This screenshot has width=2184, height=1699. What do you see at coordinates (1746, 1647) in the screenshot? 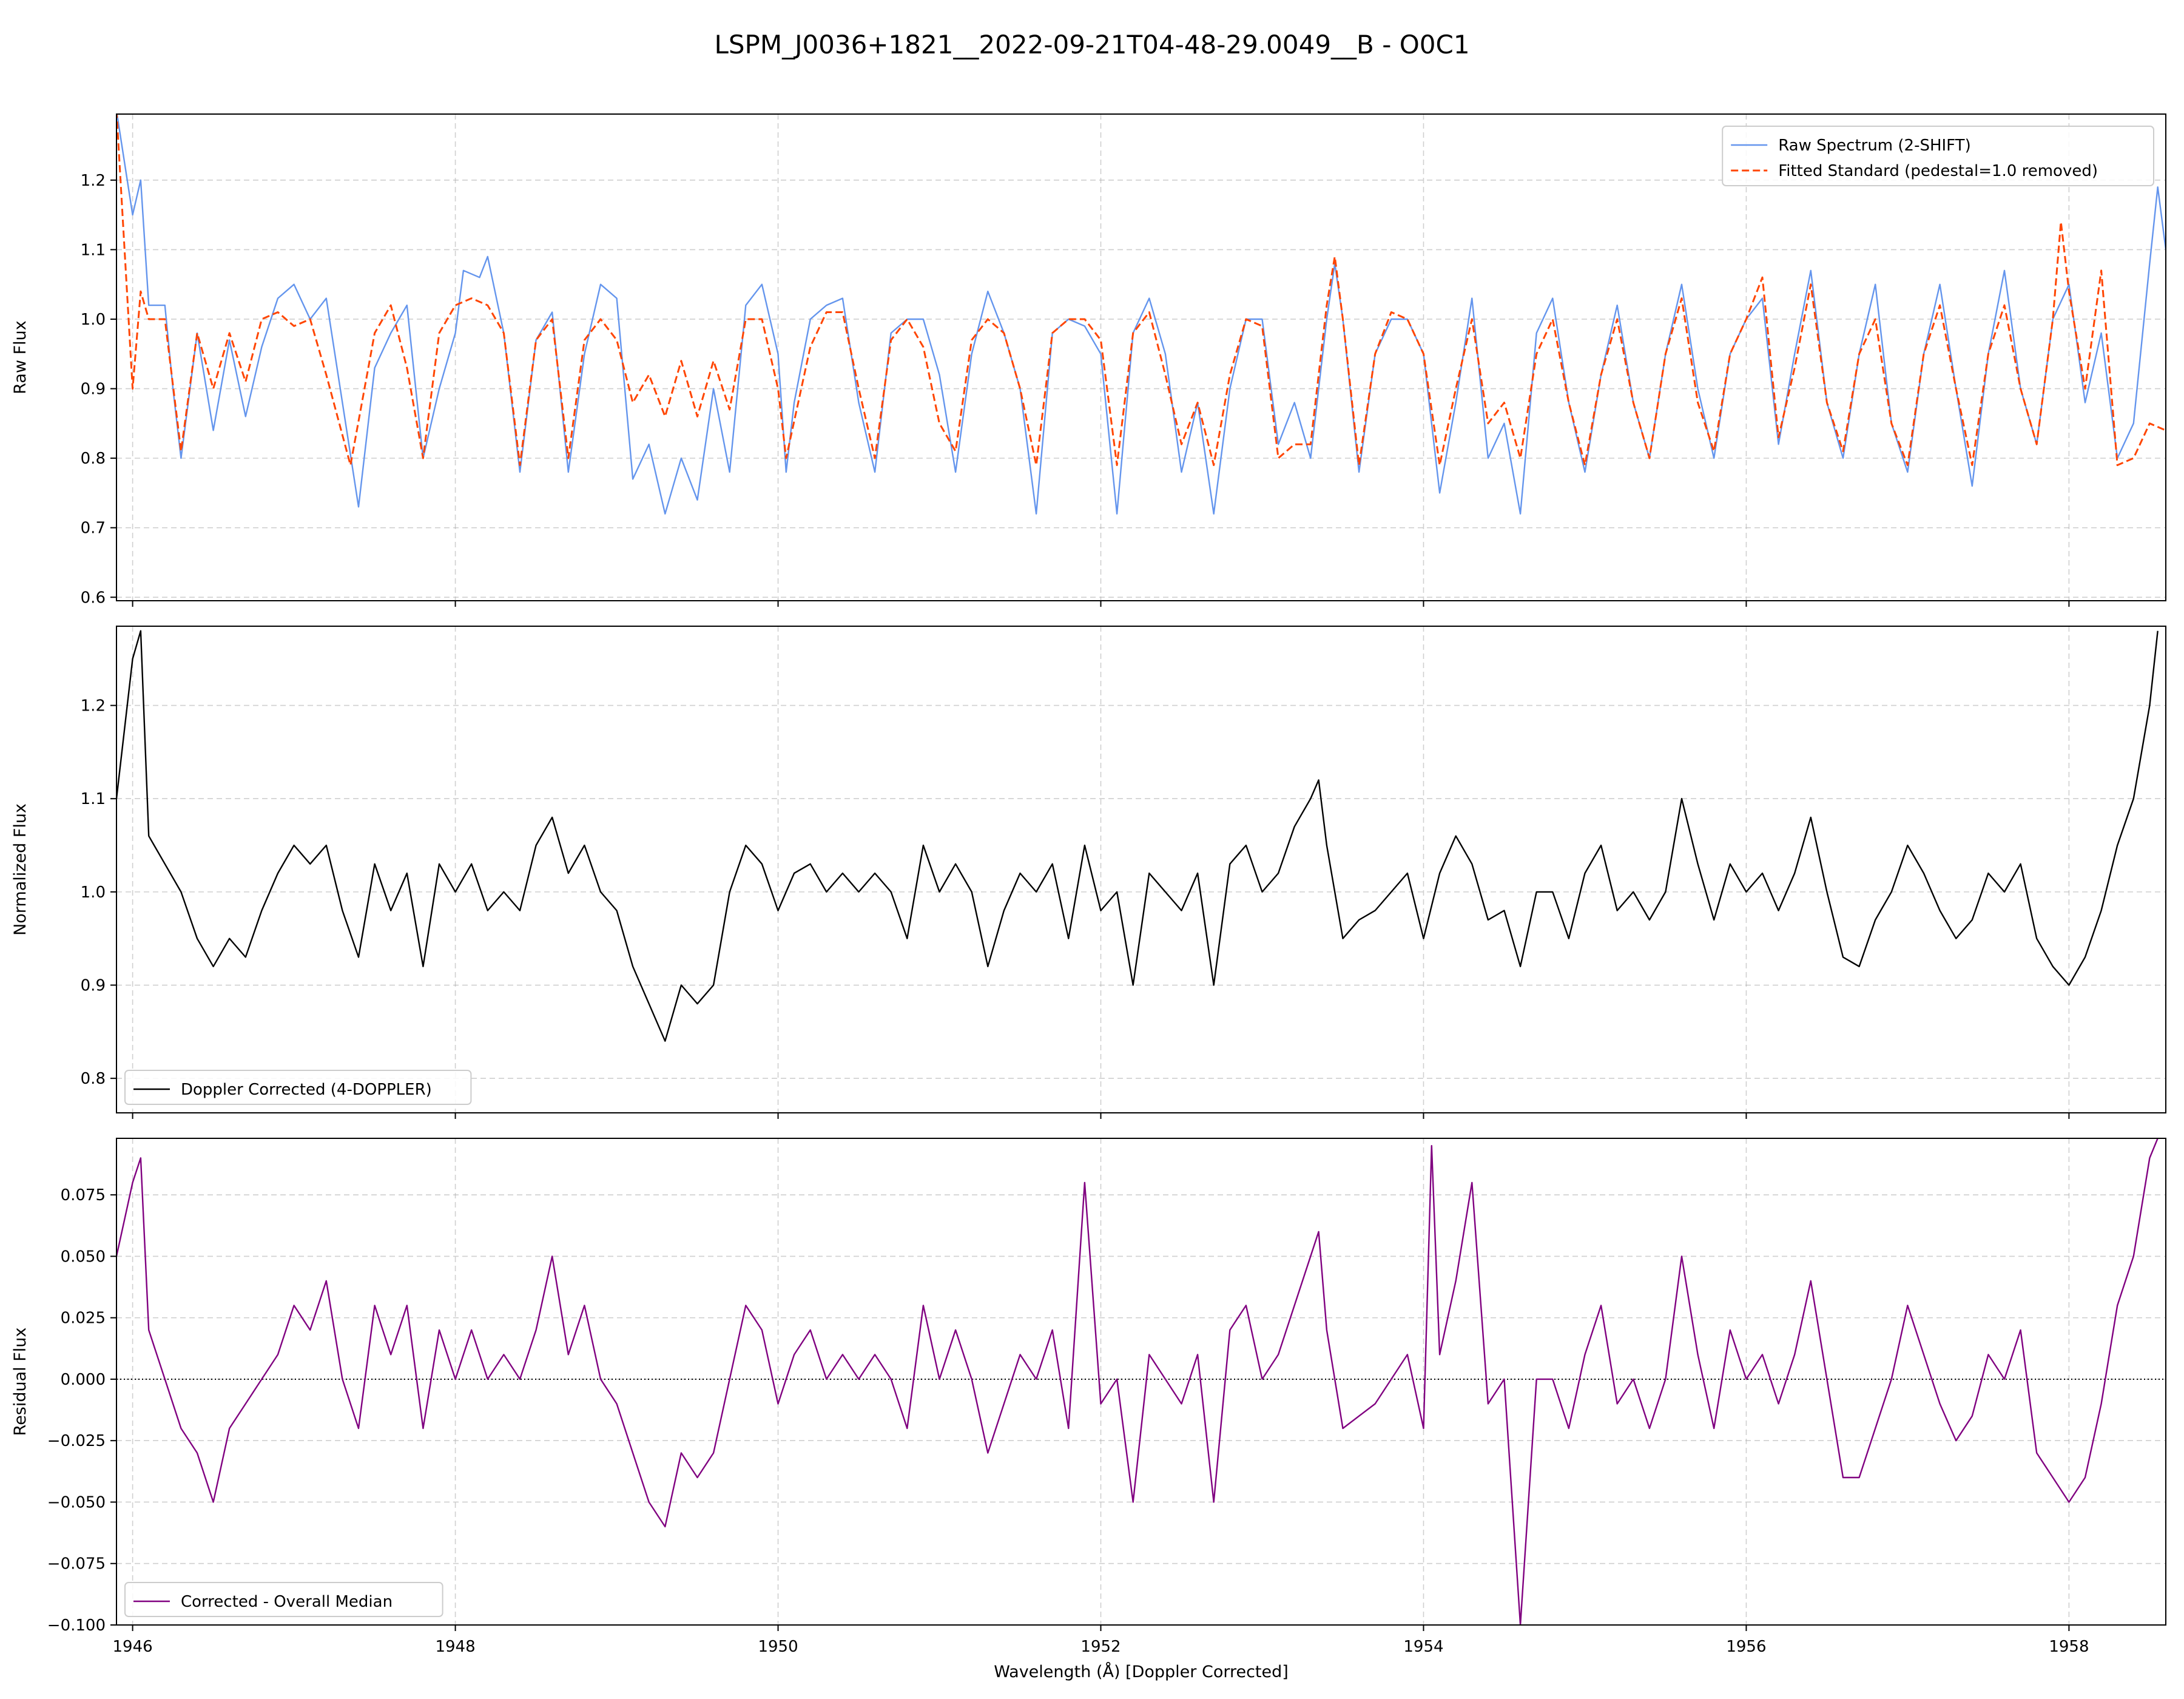
I see `x-tick-label: 1956` at bounding box center [1746, 1647].